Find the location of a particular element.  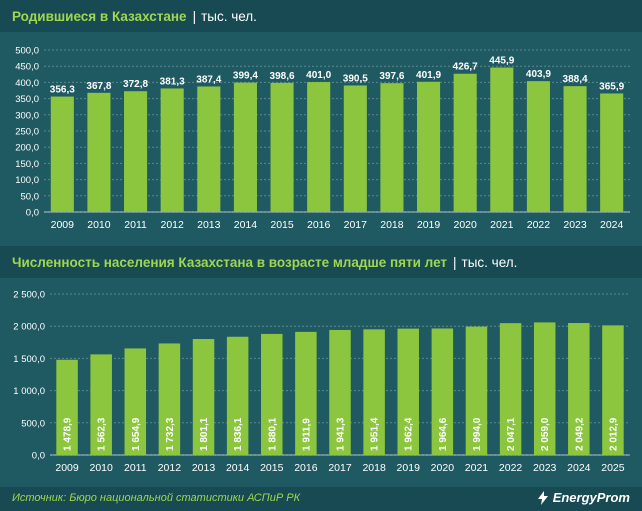

chart1-unit: тыс. чел. is located at coordinates (229, 16).